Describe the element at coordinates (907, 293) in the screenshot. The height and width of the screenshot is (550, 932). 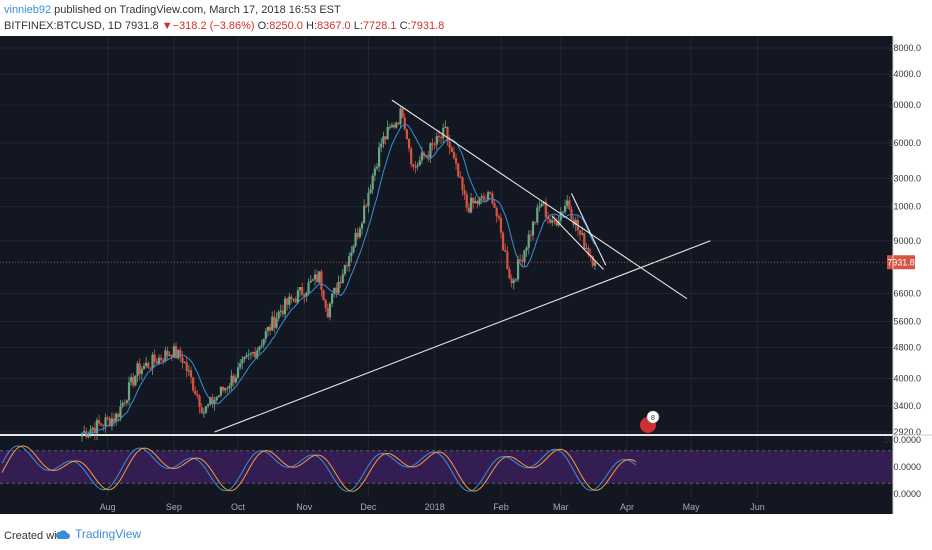
I see `price-tick-label: 6600.0` at that location.